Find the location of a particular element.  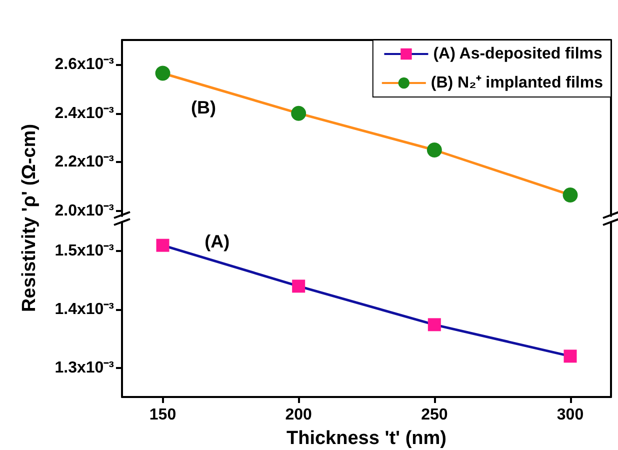

y-tick-label: 1.3x10⁻³ is located at coordinates (84, 367).